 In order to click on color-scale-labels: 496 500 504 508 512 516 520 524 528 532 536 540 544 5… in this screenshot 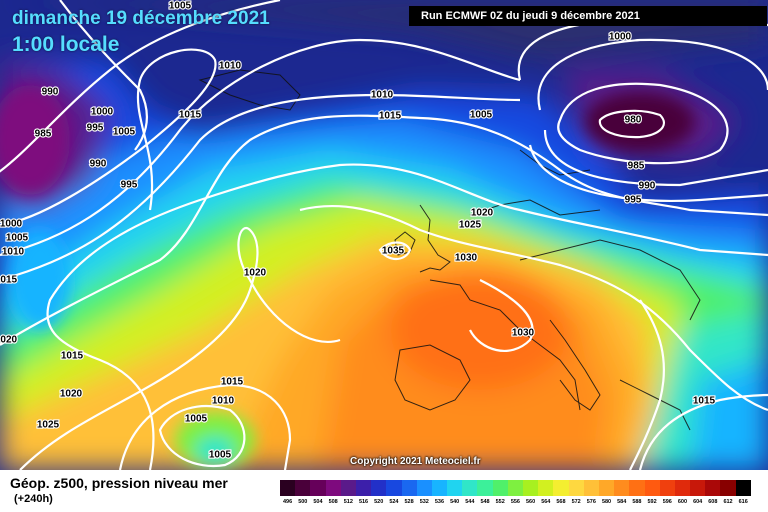, I will do `click(515, 502)`.